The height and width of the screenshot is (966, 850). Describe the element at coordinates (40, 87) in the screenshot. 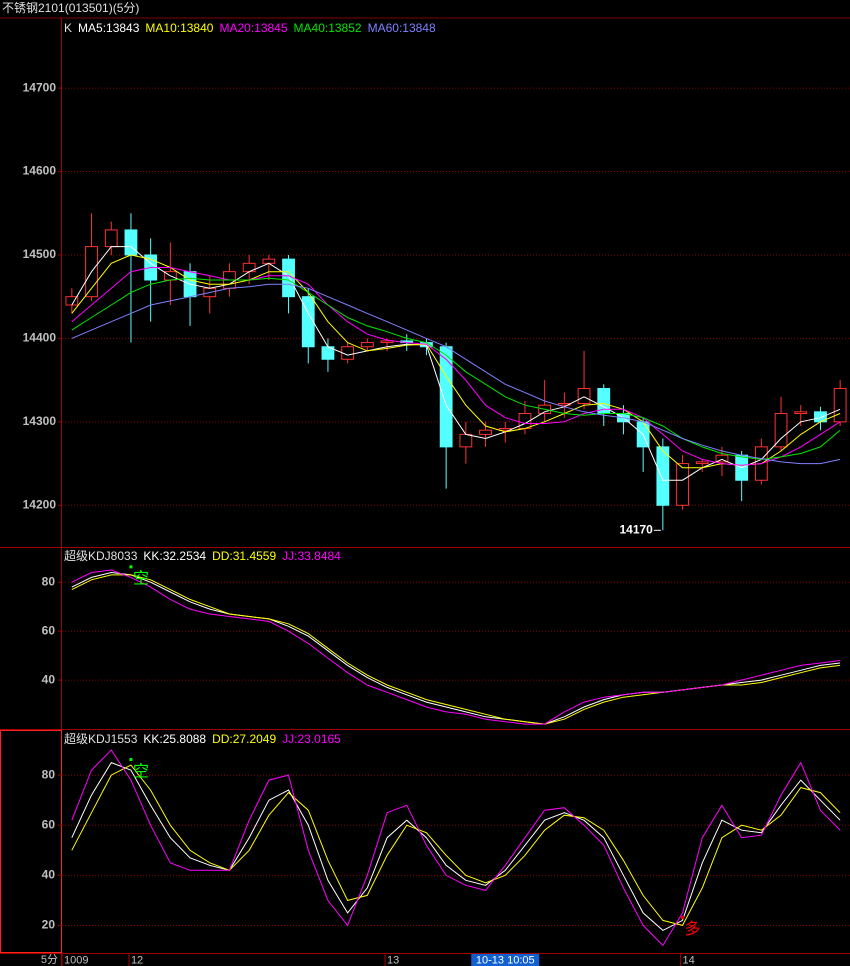

I see `y-tick-label: 14700` at that location.